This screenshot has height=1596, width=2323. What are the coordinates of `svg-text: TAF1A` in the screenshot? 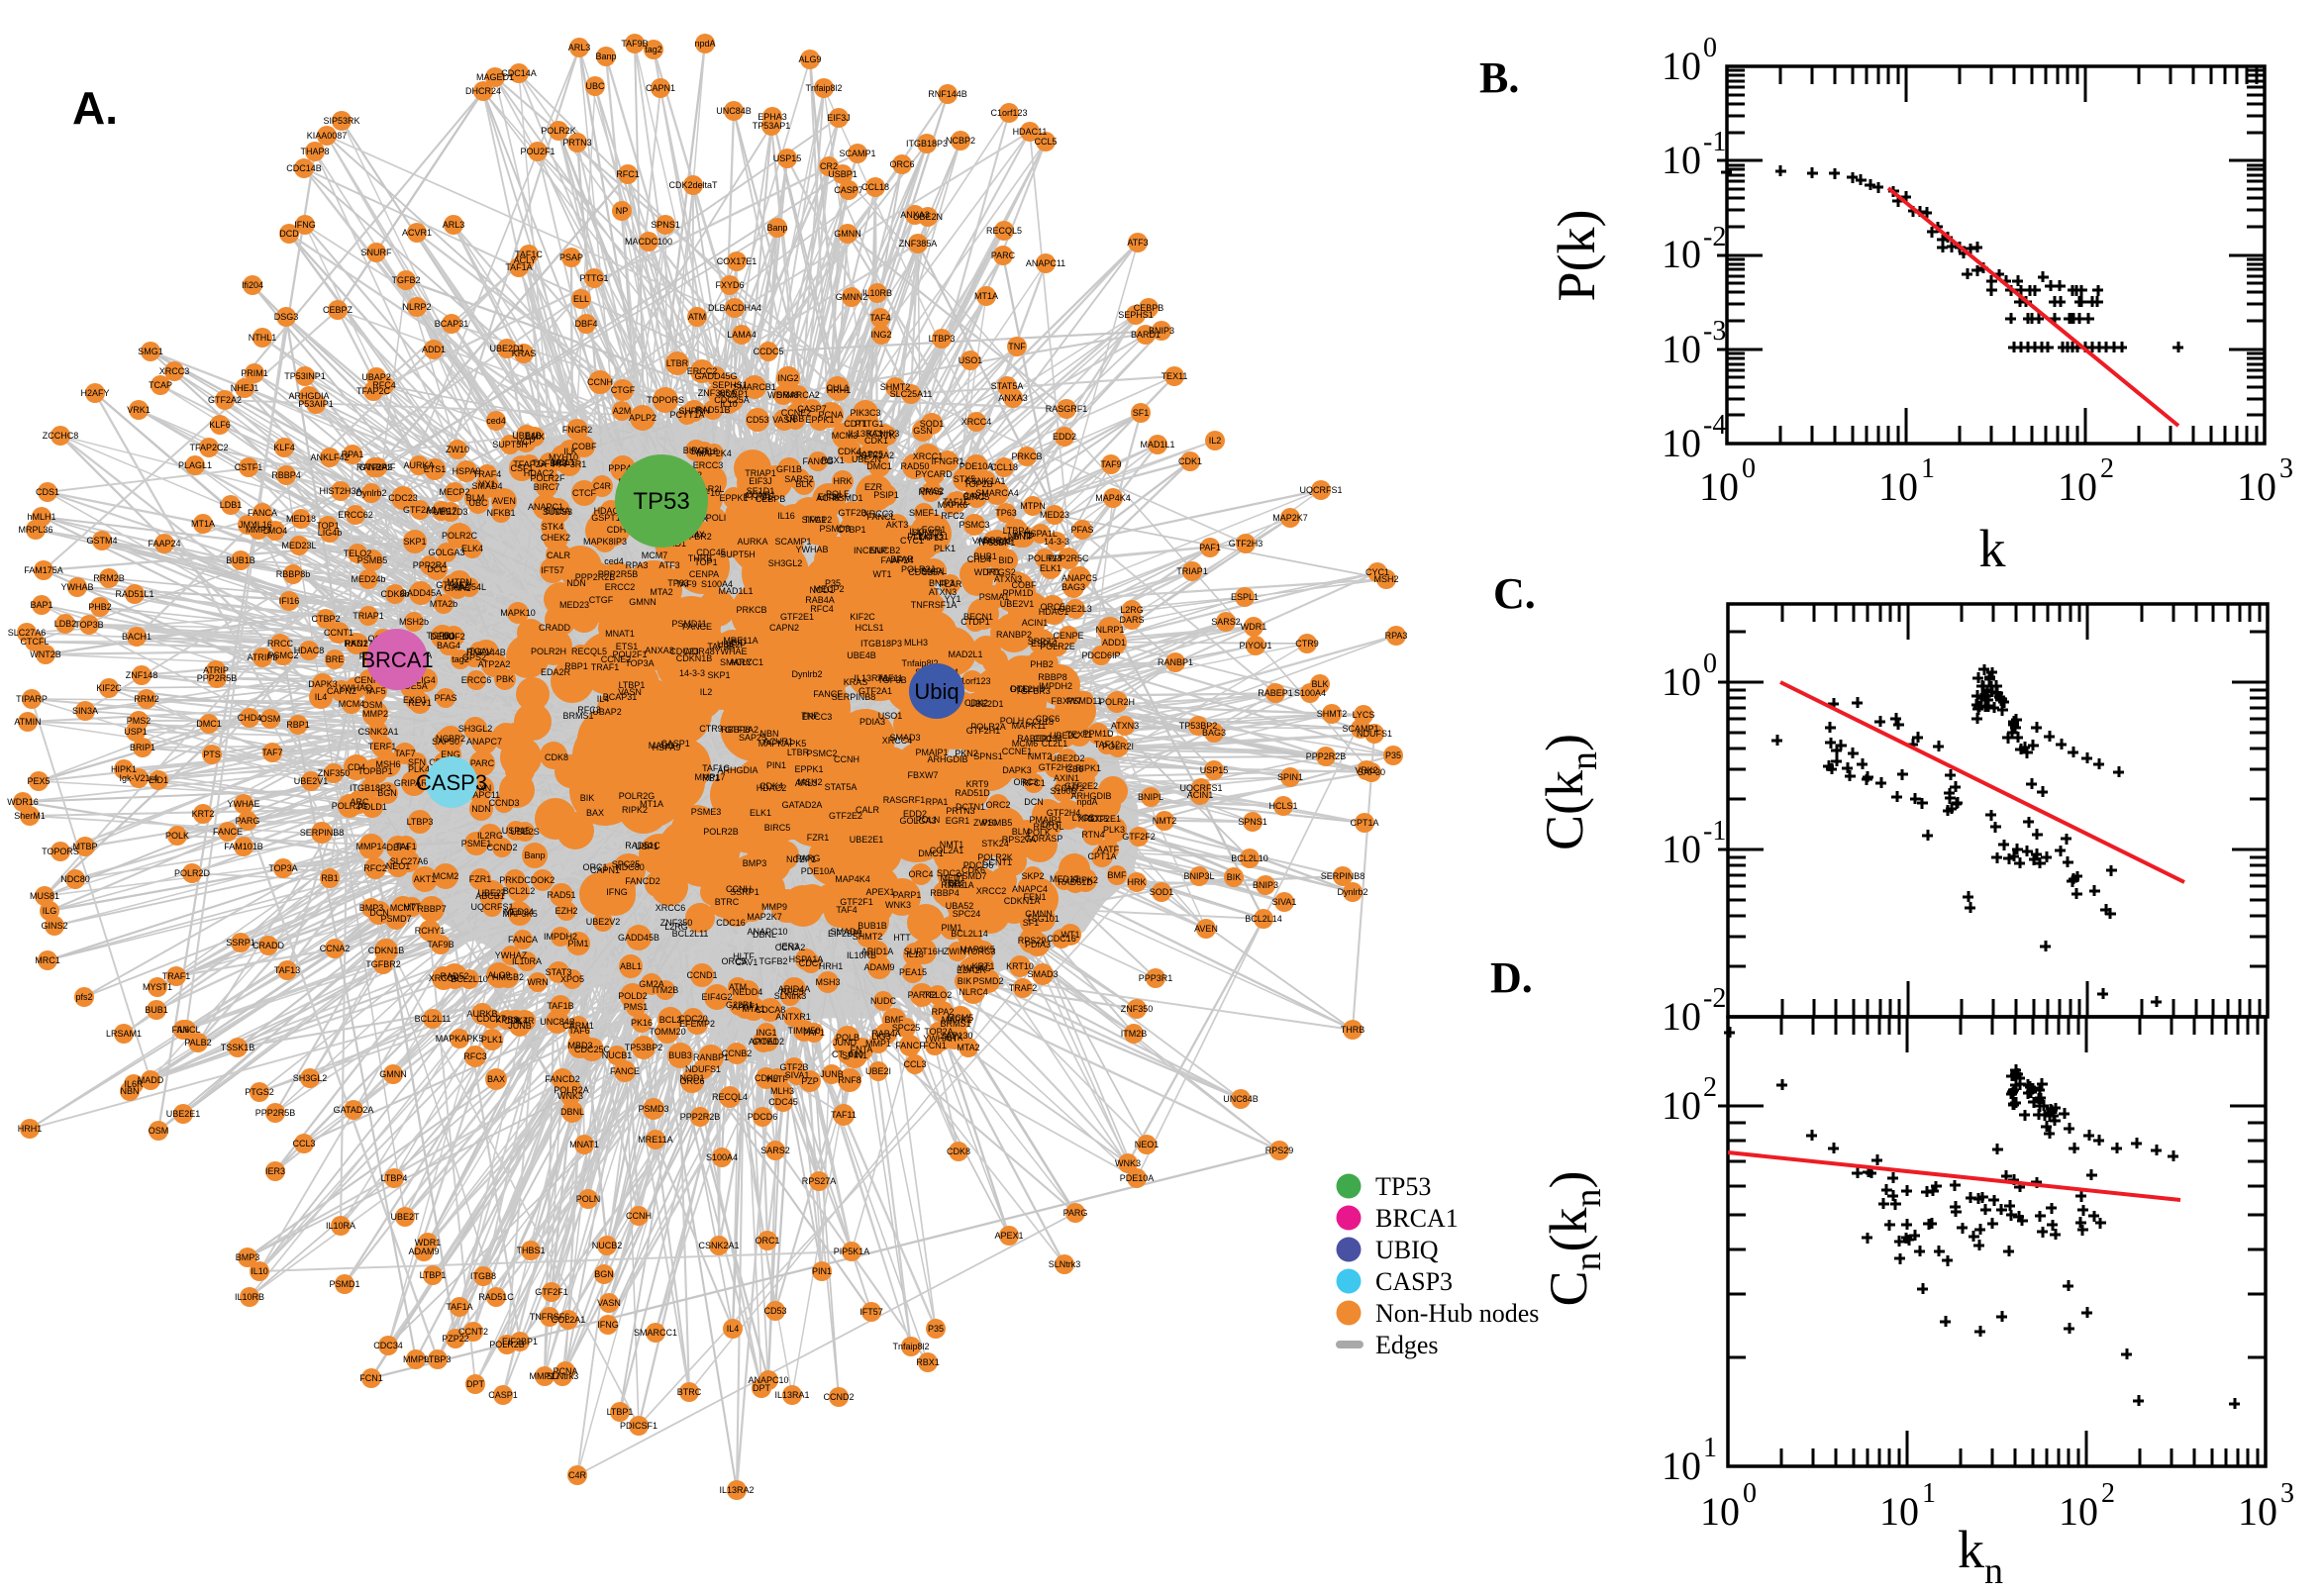 It's located at (519, 267).